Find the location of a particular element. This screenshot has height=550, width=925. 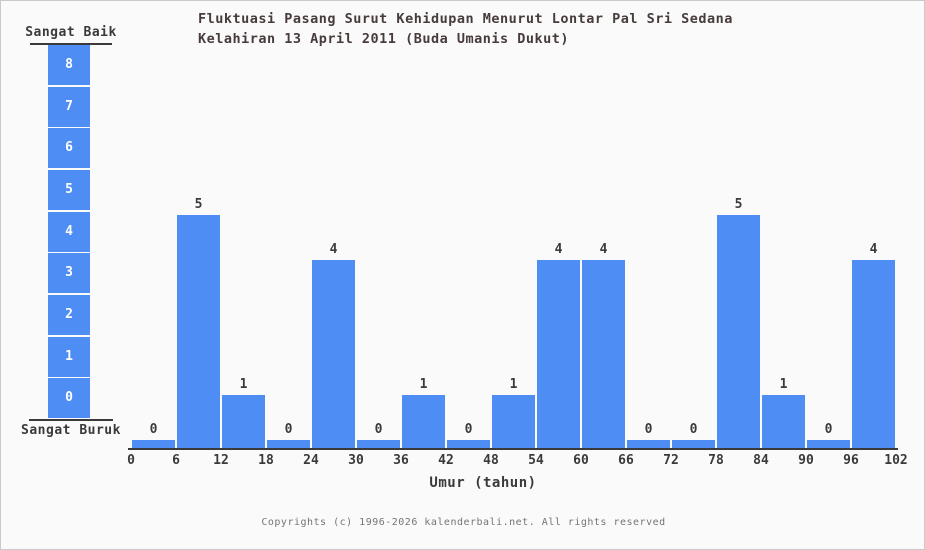

x-axis-line is located at coordinates (513, 449).